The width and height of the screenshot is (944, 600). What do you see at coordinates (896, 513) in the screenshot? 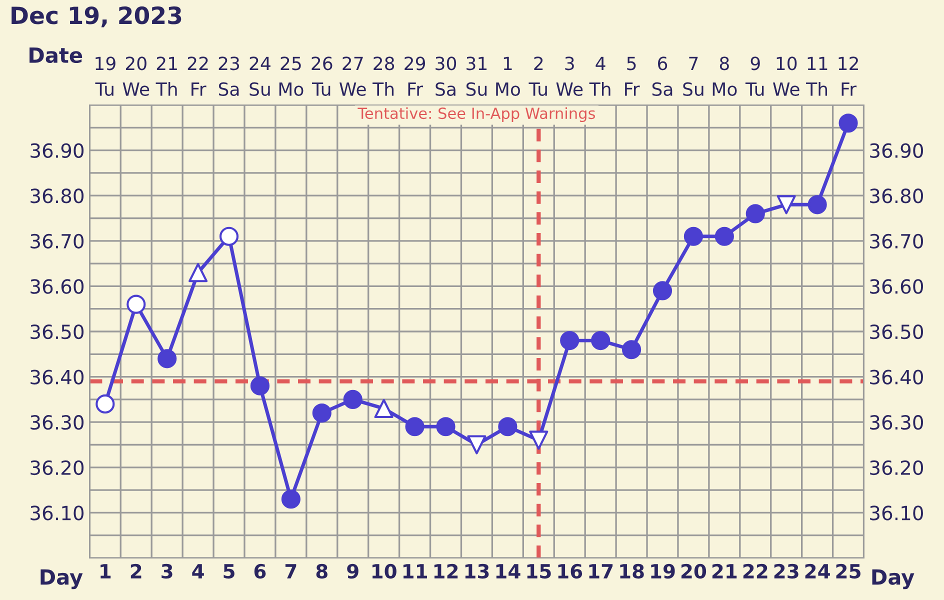
I see `y2-tick-label: 36.10` at bounding box center [896, 513].